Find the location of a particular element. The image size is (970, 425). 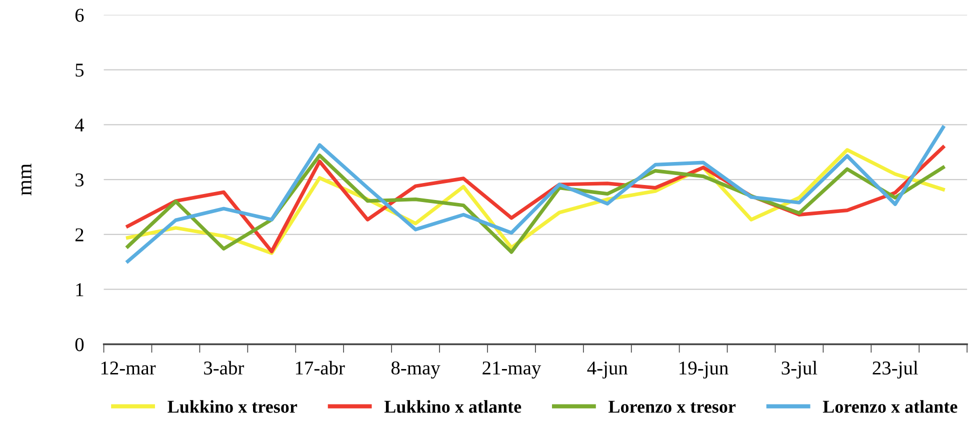

y-tick-label: 3 is located at coordinates (80, 179).